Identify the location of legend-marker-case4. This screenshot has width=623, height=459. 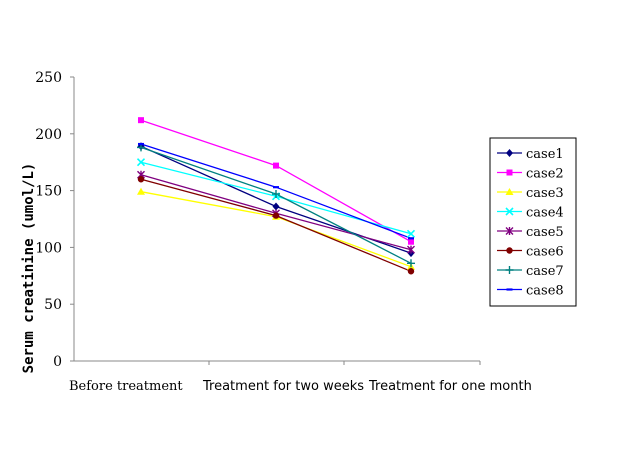
(509, 211).